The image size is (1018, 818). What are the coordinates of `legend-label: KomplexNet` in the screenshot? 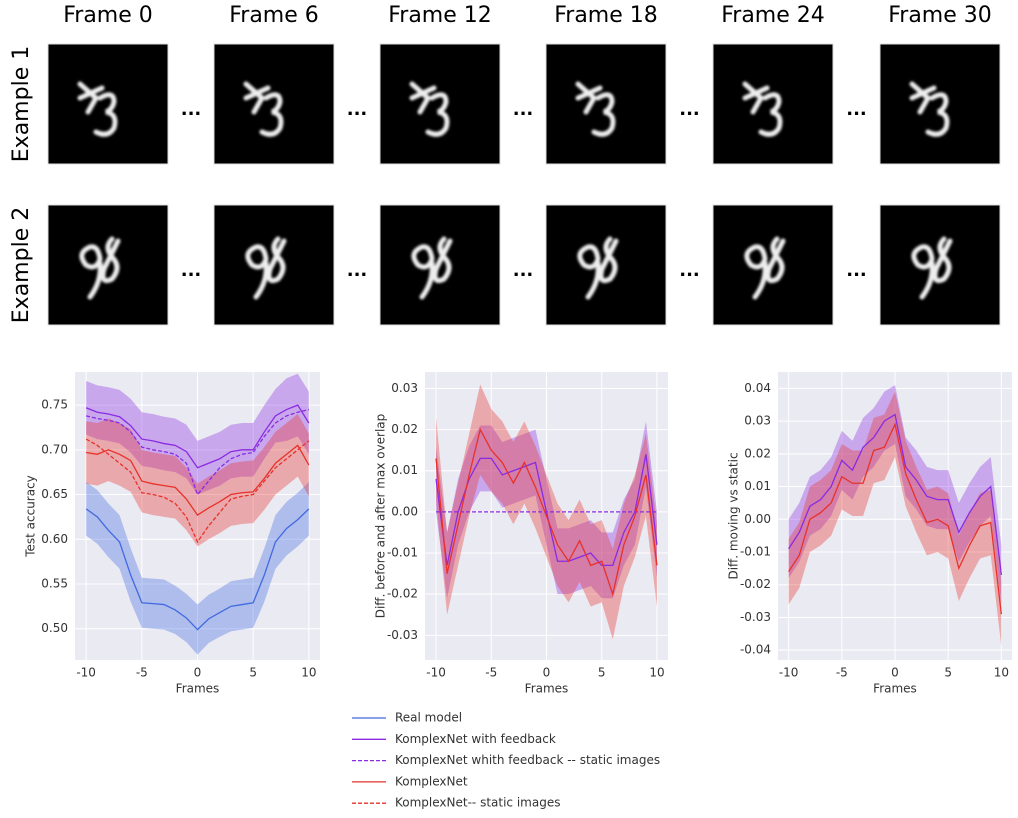 It's located at (431, 781).